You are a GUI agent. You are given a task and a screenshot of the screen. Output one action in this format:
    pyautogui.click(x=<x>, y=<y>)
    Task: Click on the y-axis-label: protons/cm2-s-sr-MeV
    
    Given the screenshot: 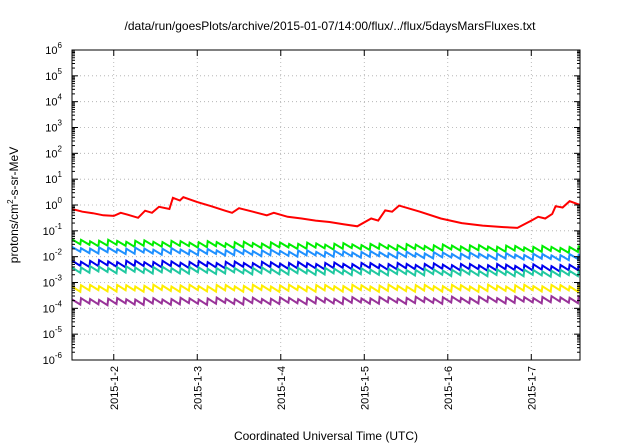 What is the action you would take?
    pyautogui.click(x=13, y=205)
    